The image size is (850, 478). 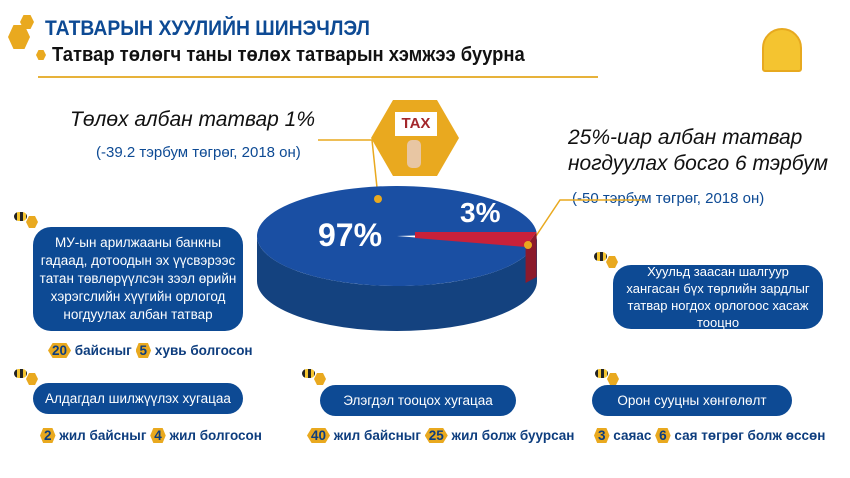 I want to click on stat-num: 4, so click(x=158, y=435).